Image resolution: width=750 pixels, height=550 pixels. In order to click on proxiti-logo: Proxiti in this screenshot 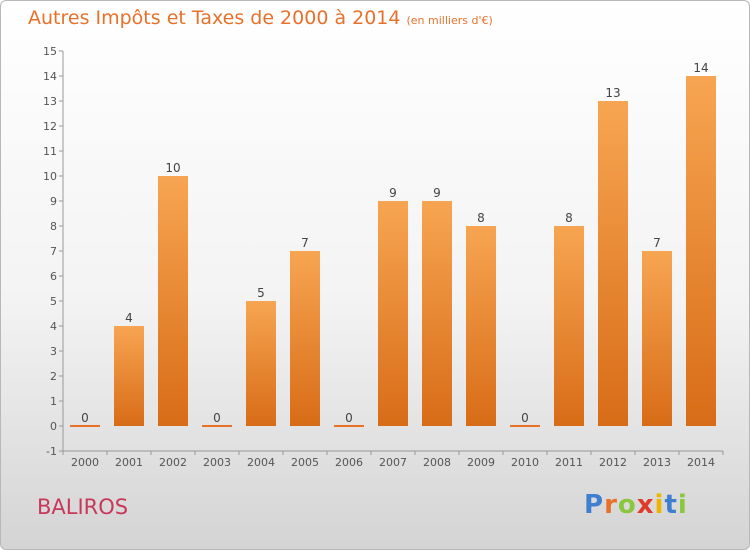, I will do `click(636, 505)`.